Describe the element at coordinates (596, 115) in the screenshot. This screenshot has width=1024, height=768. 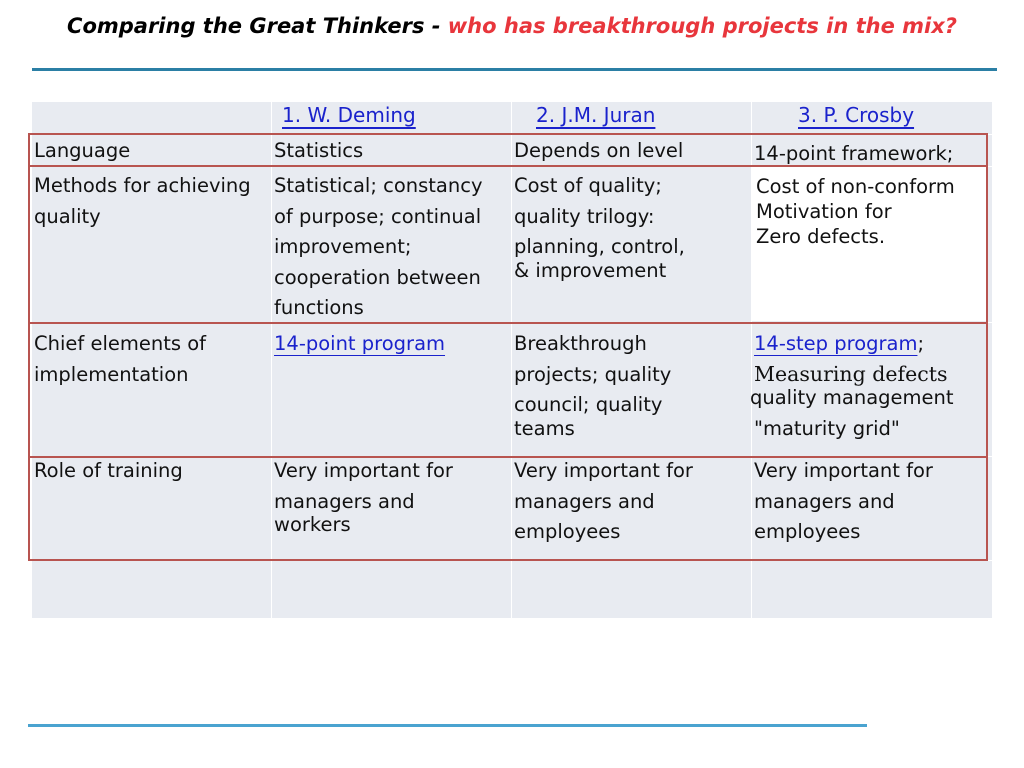
I see `header-juran: 2. J.M. Juran` at that location.